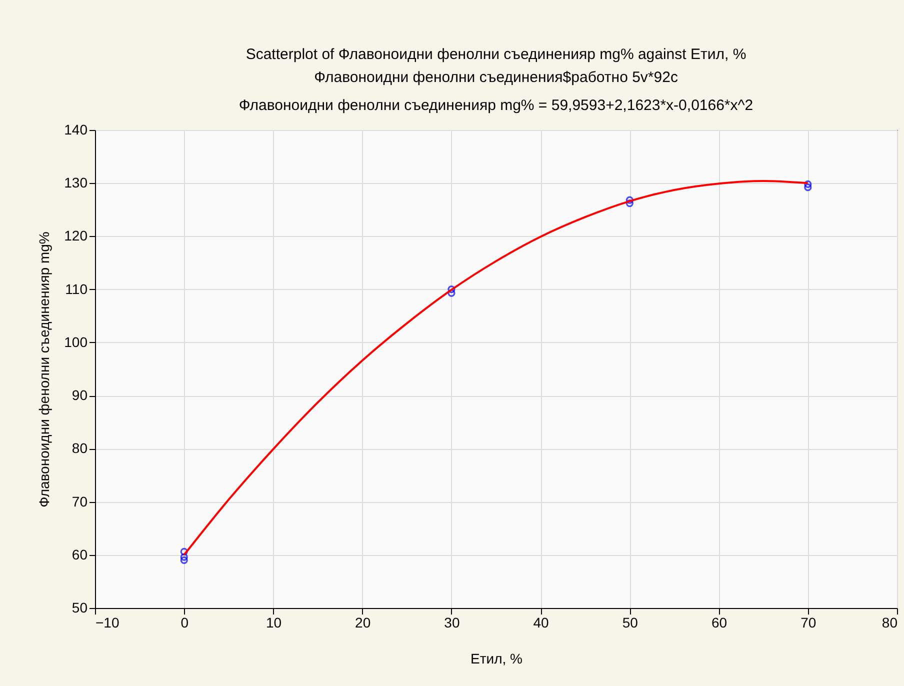 Image resolution: width=904 pixels, height=686 pixels. I want to click on chart-subtitle: Флавоноидни фенолни съединения$работно 5v*92c Флавоноидни фенолни съединенияр mg% = 59,9593+2,1623*x-0,0166*x^2, so click(496, 91).